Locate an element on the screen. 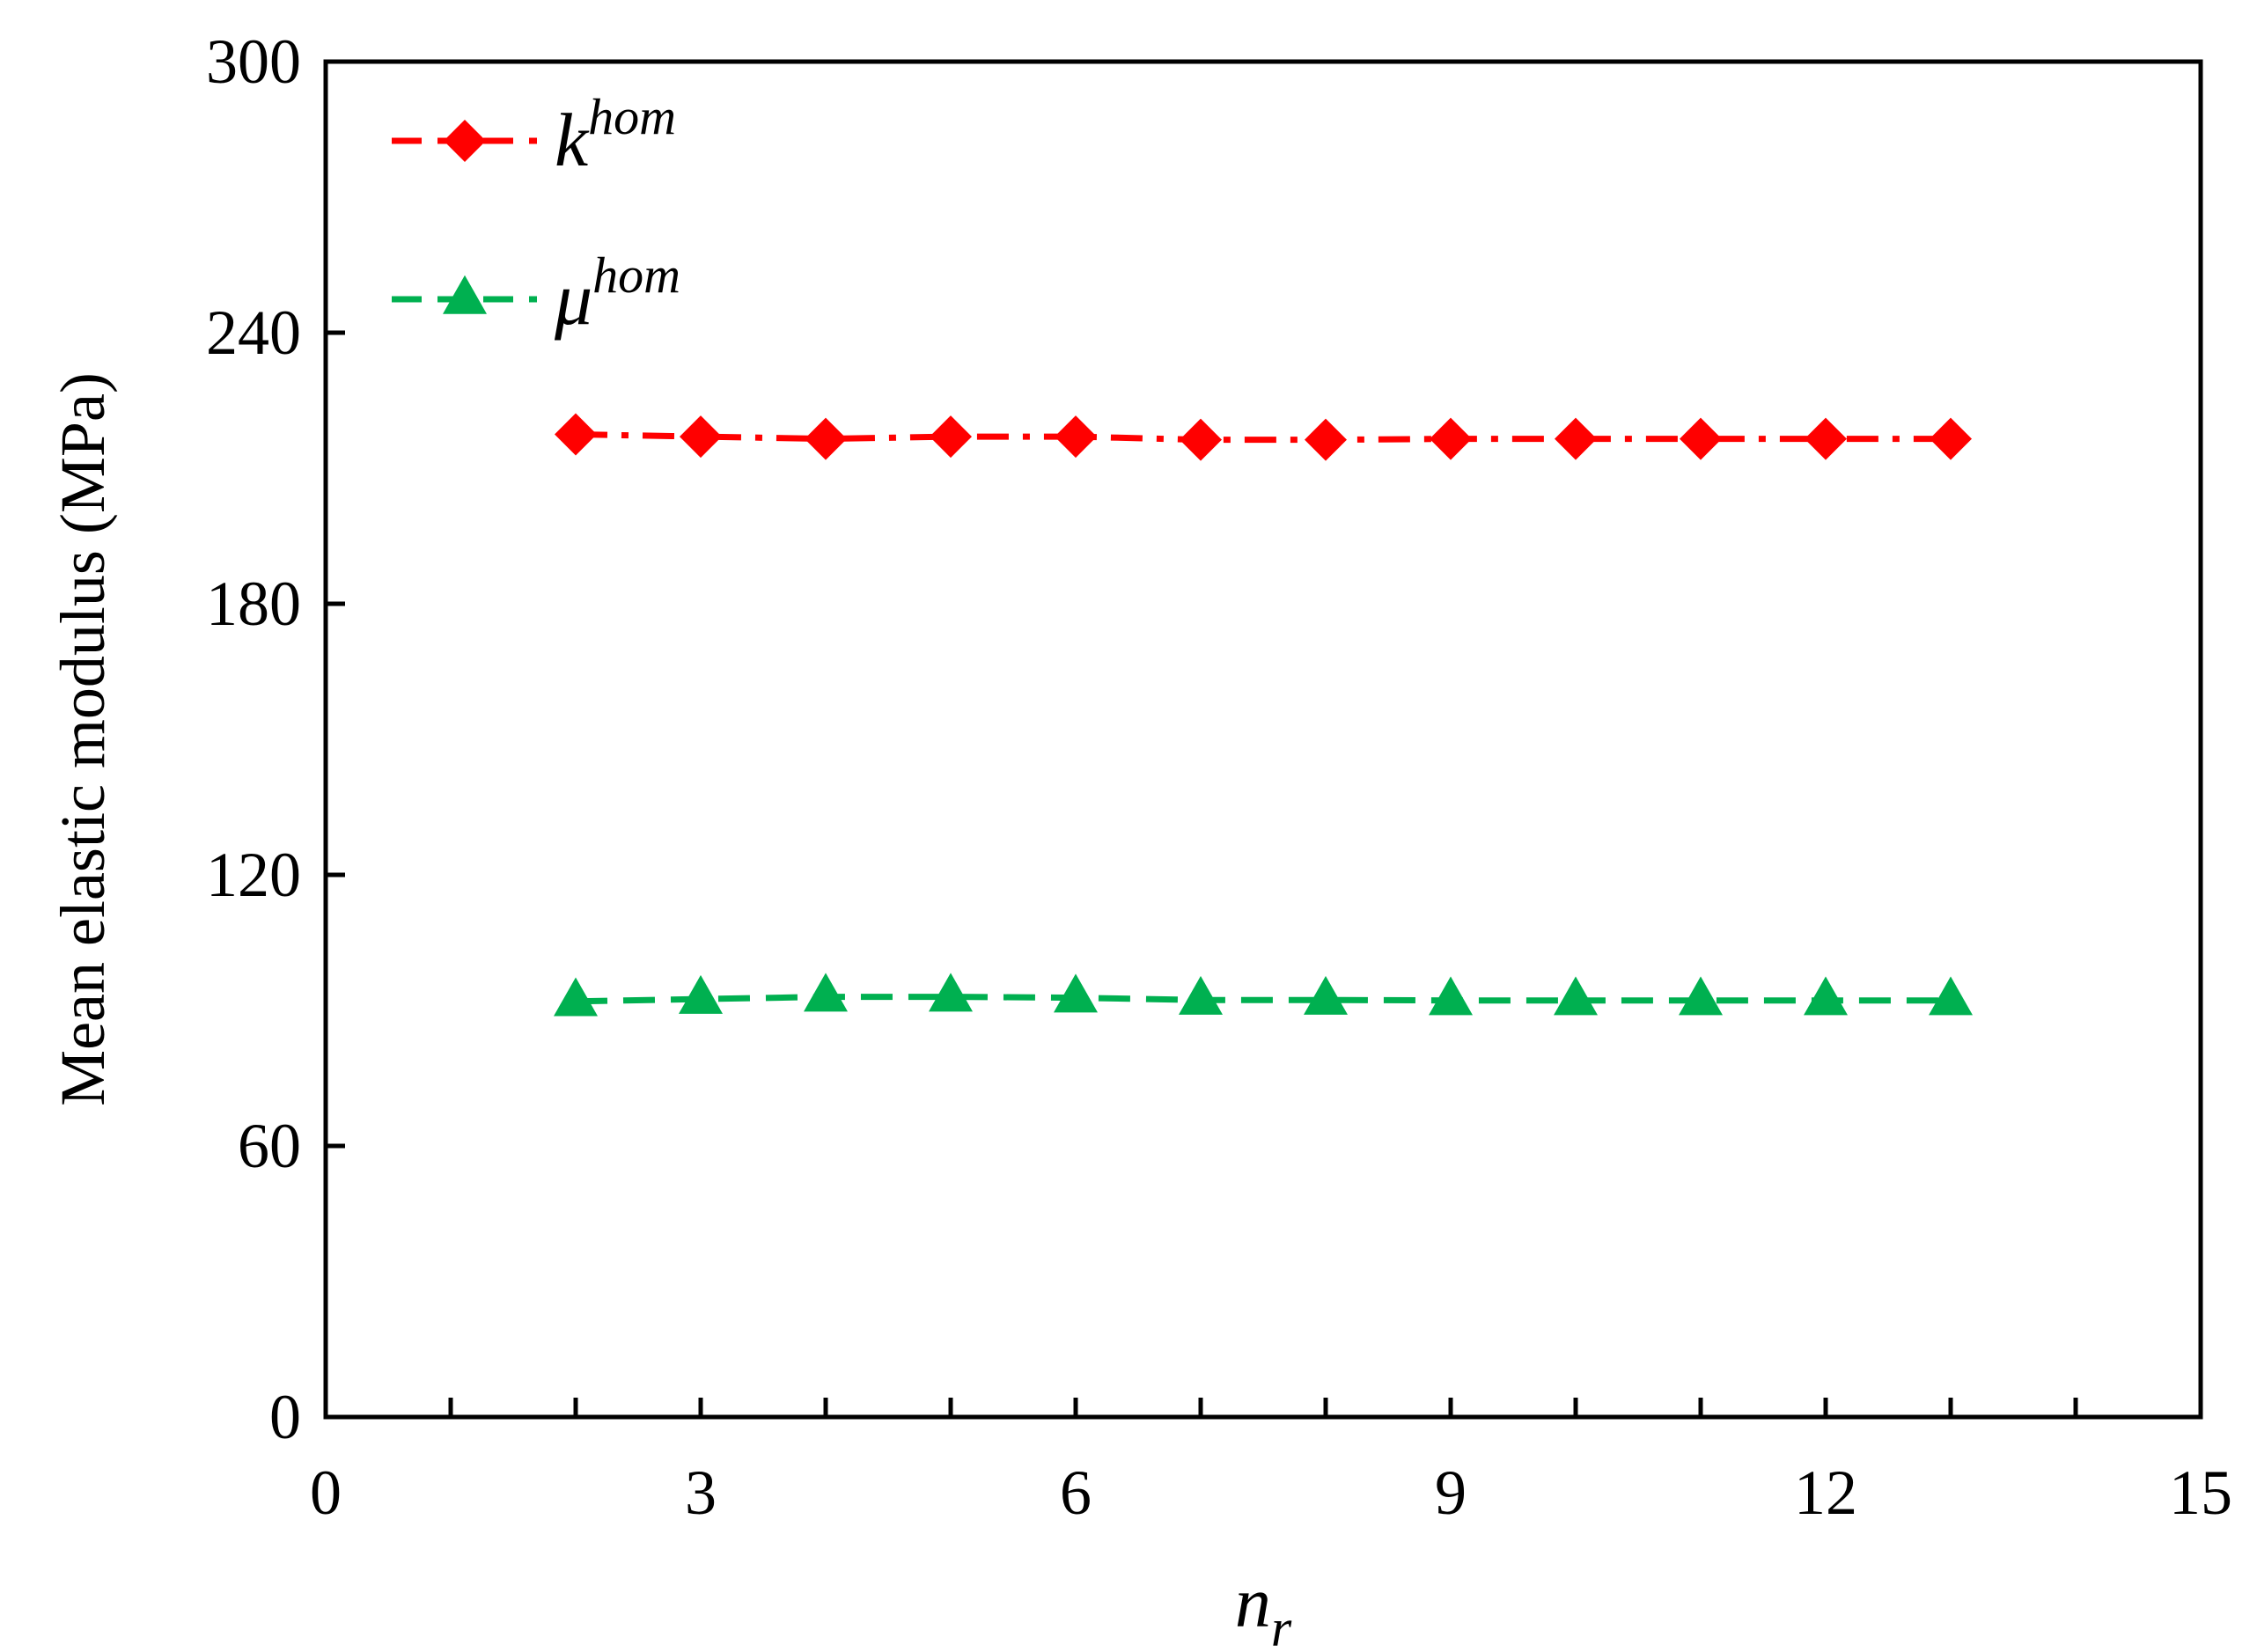 The width and height of the screenshot is (2257, 1652). x-tick-label: 3 is located at coordinates (701, 1492).